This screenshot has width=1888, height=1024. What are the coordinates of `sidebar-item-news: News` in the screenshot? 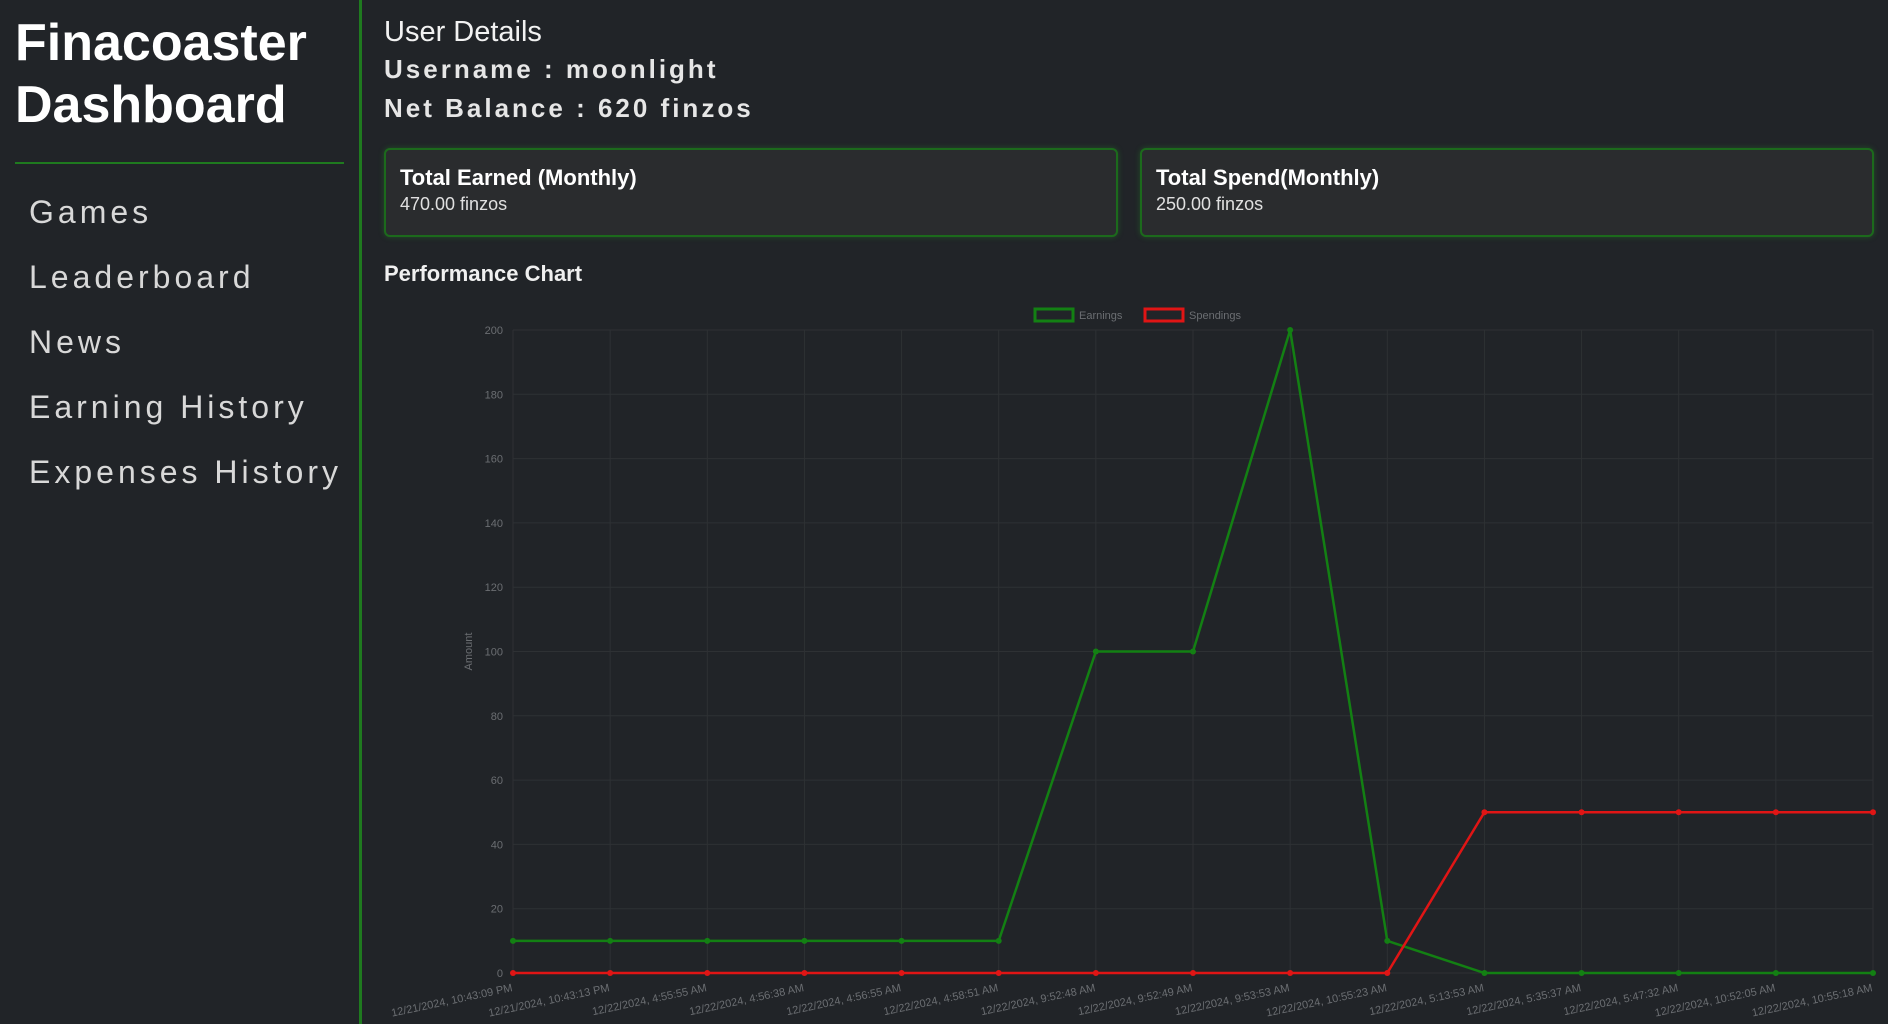 It's located at (77, 342).